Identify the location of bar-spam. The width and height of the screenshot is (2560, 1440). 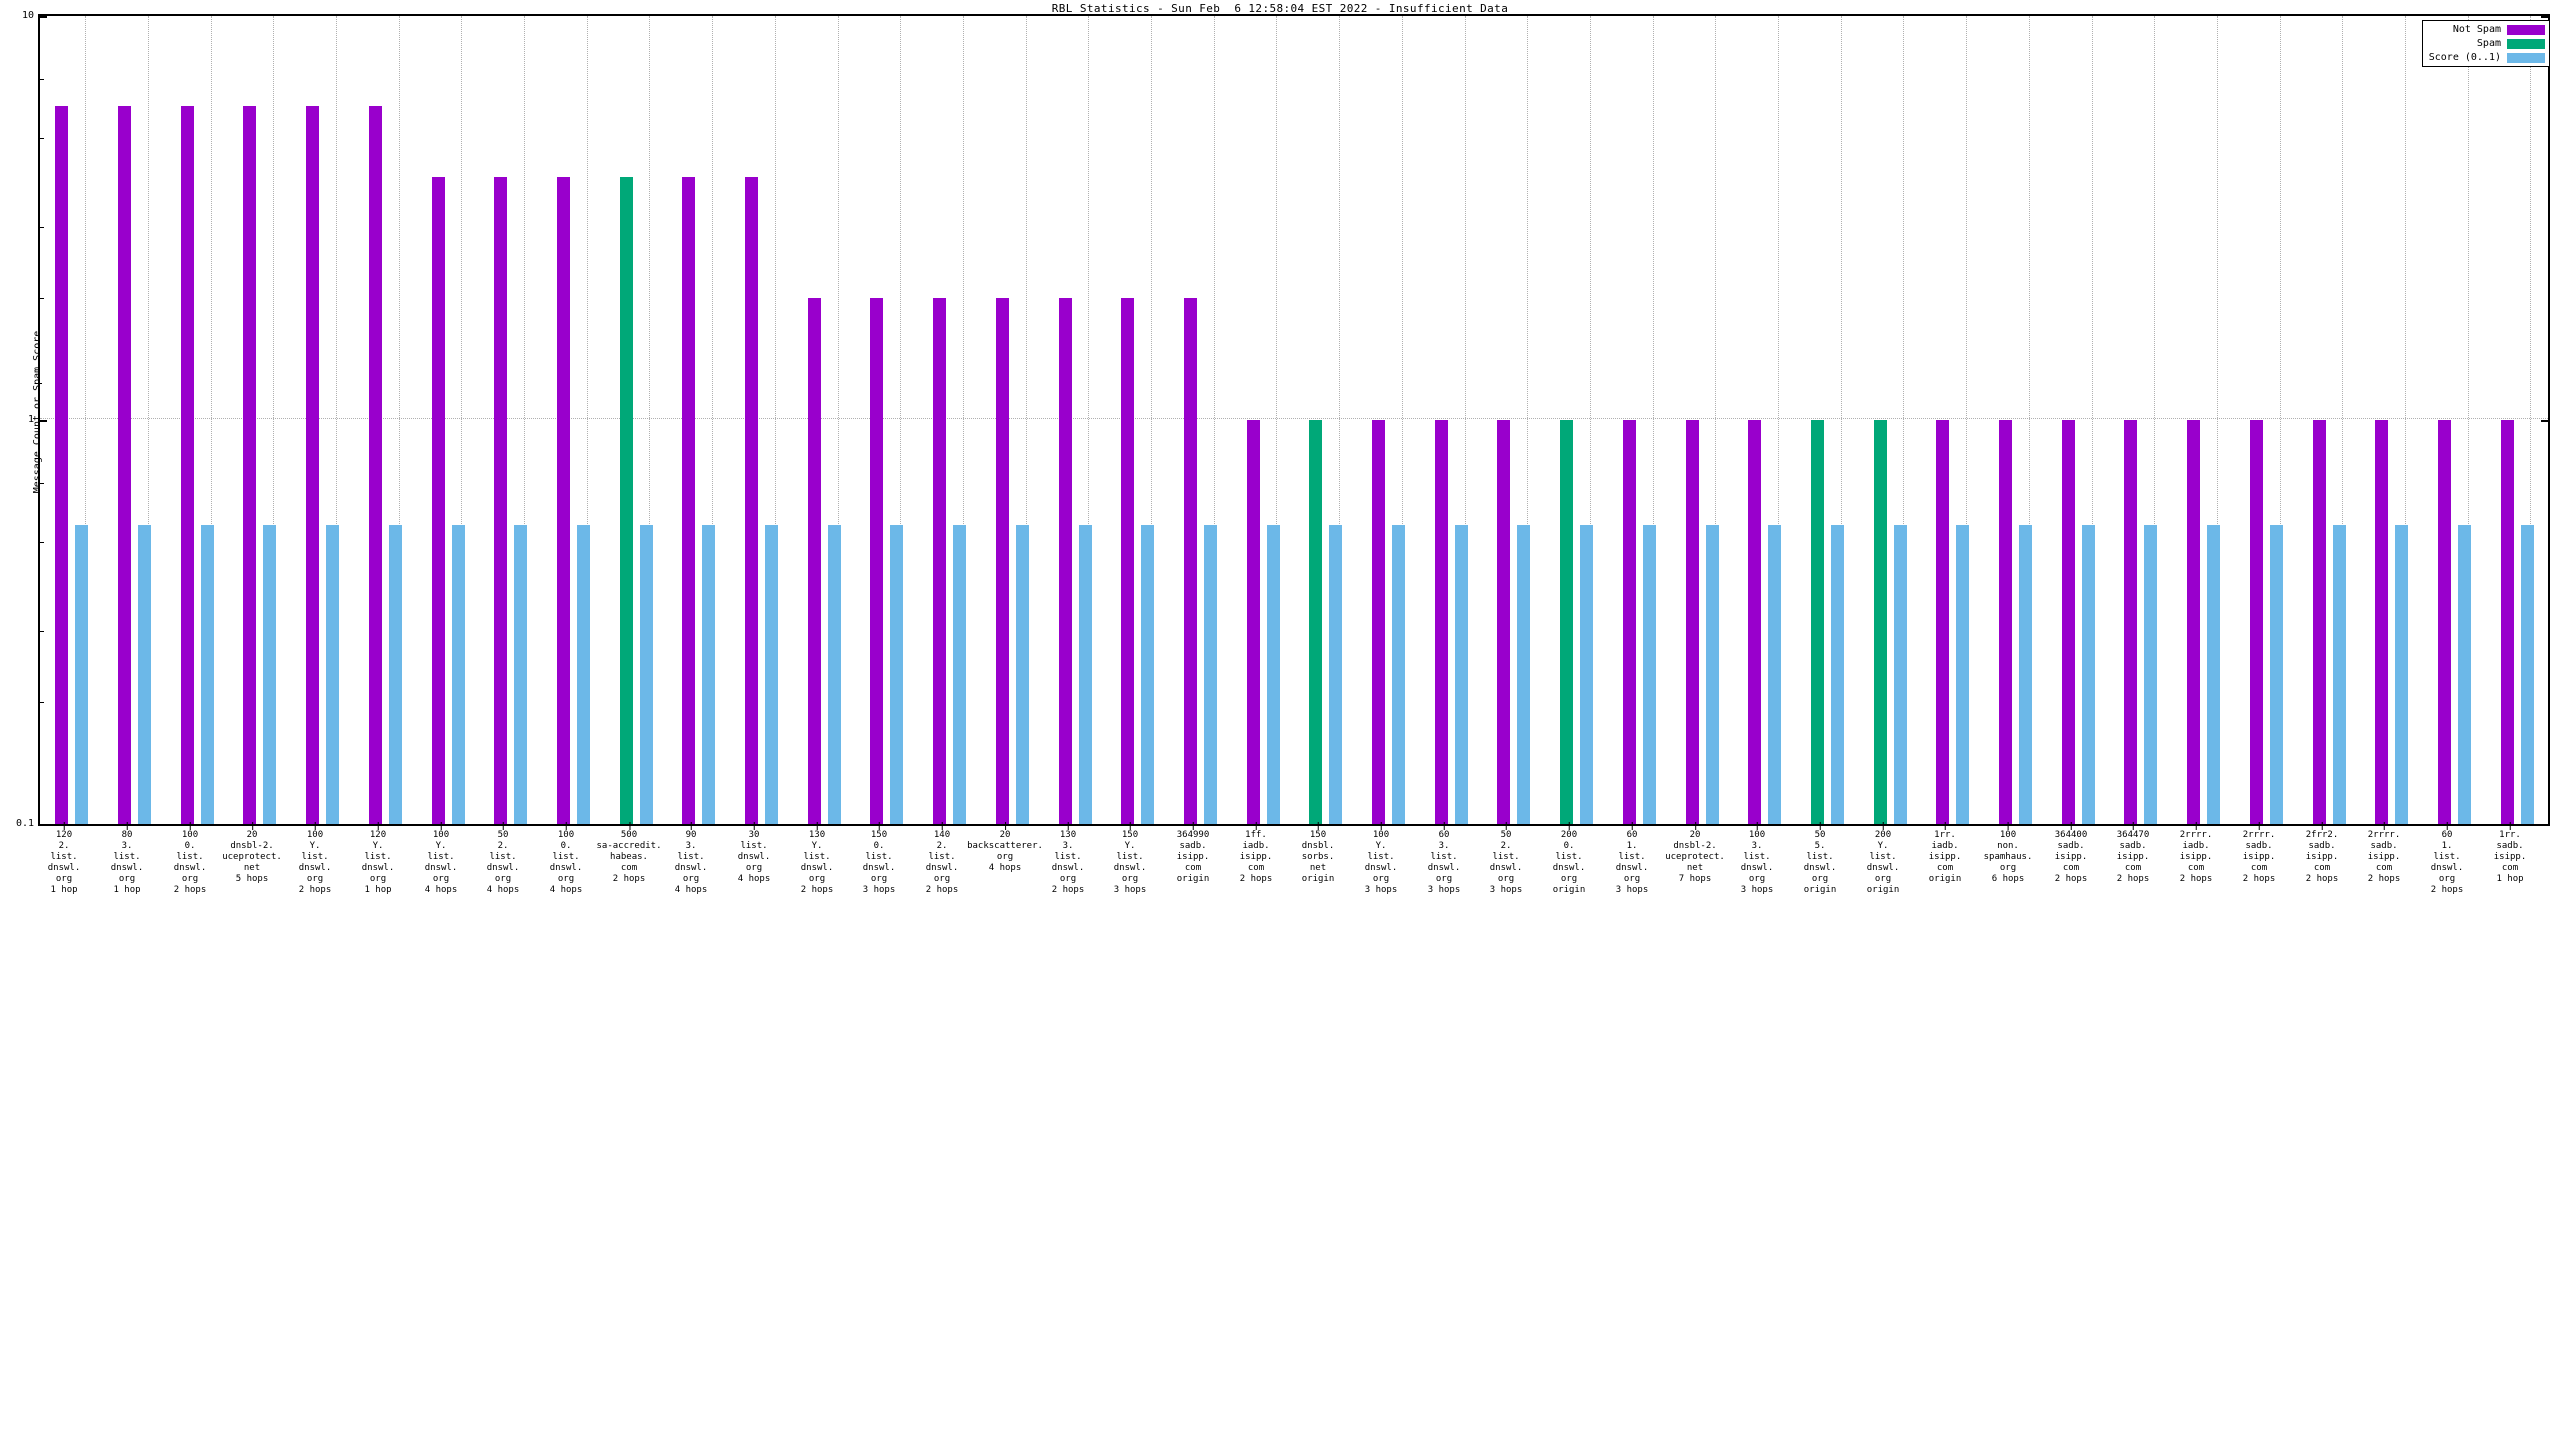
(1566, 622).